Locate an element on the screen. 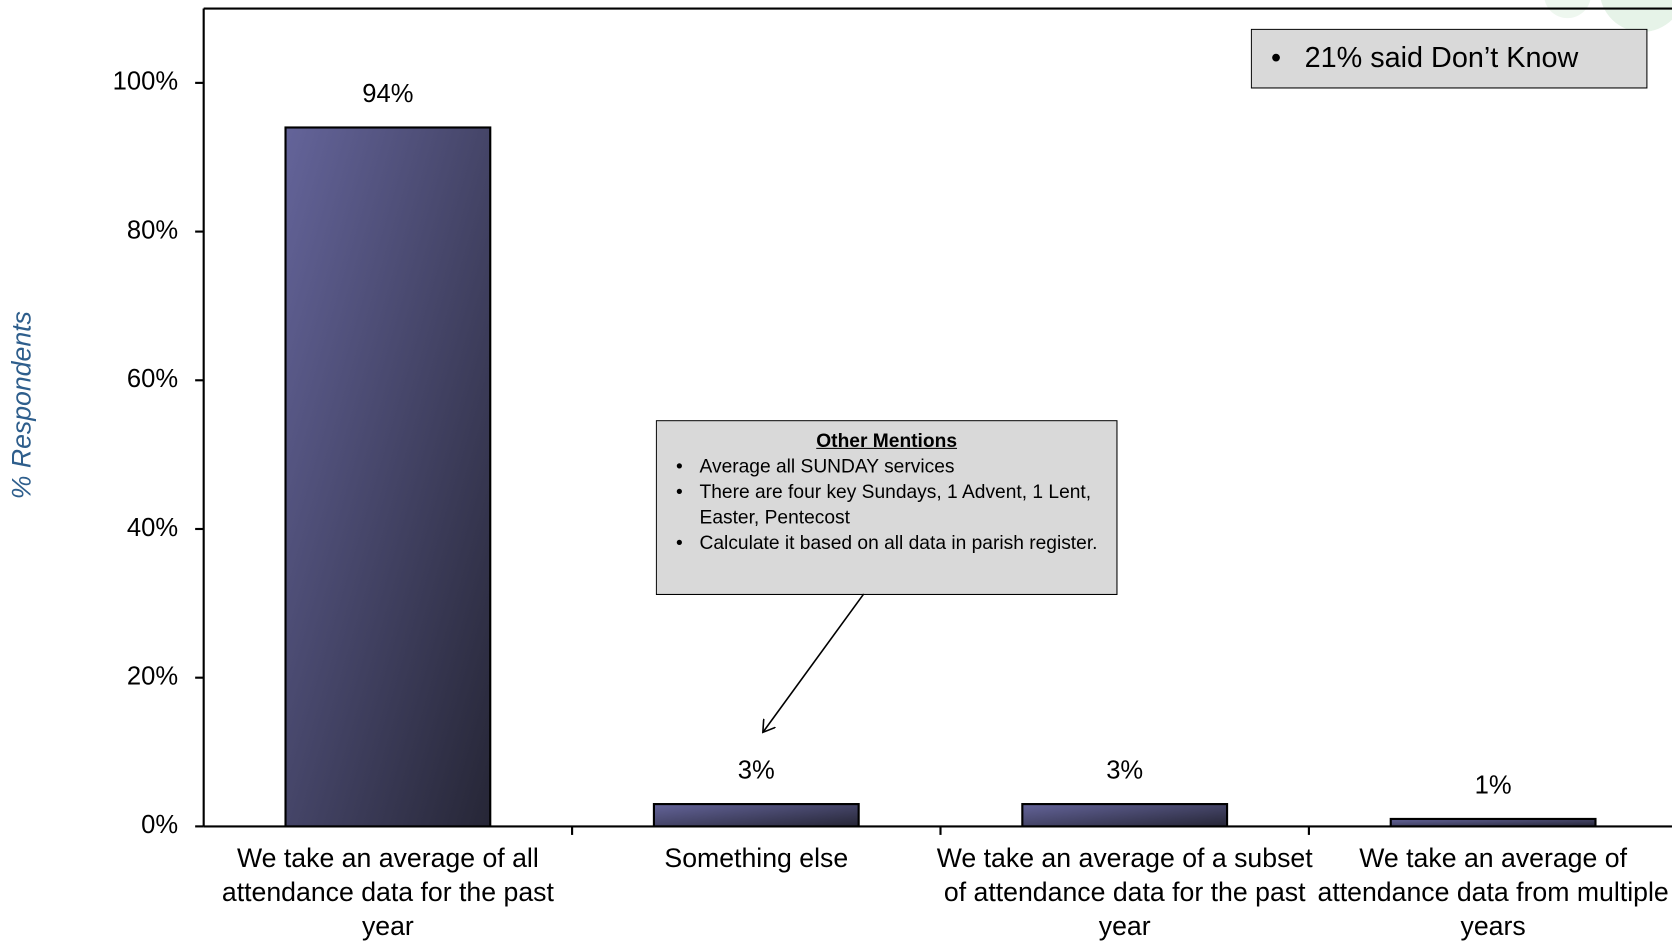 The height and width of the screenshot is (944, 1672). x-tick-label: Something else is located at coordinates (756, 858).